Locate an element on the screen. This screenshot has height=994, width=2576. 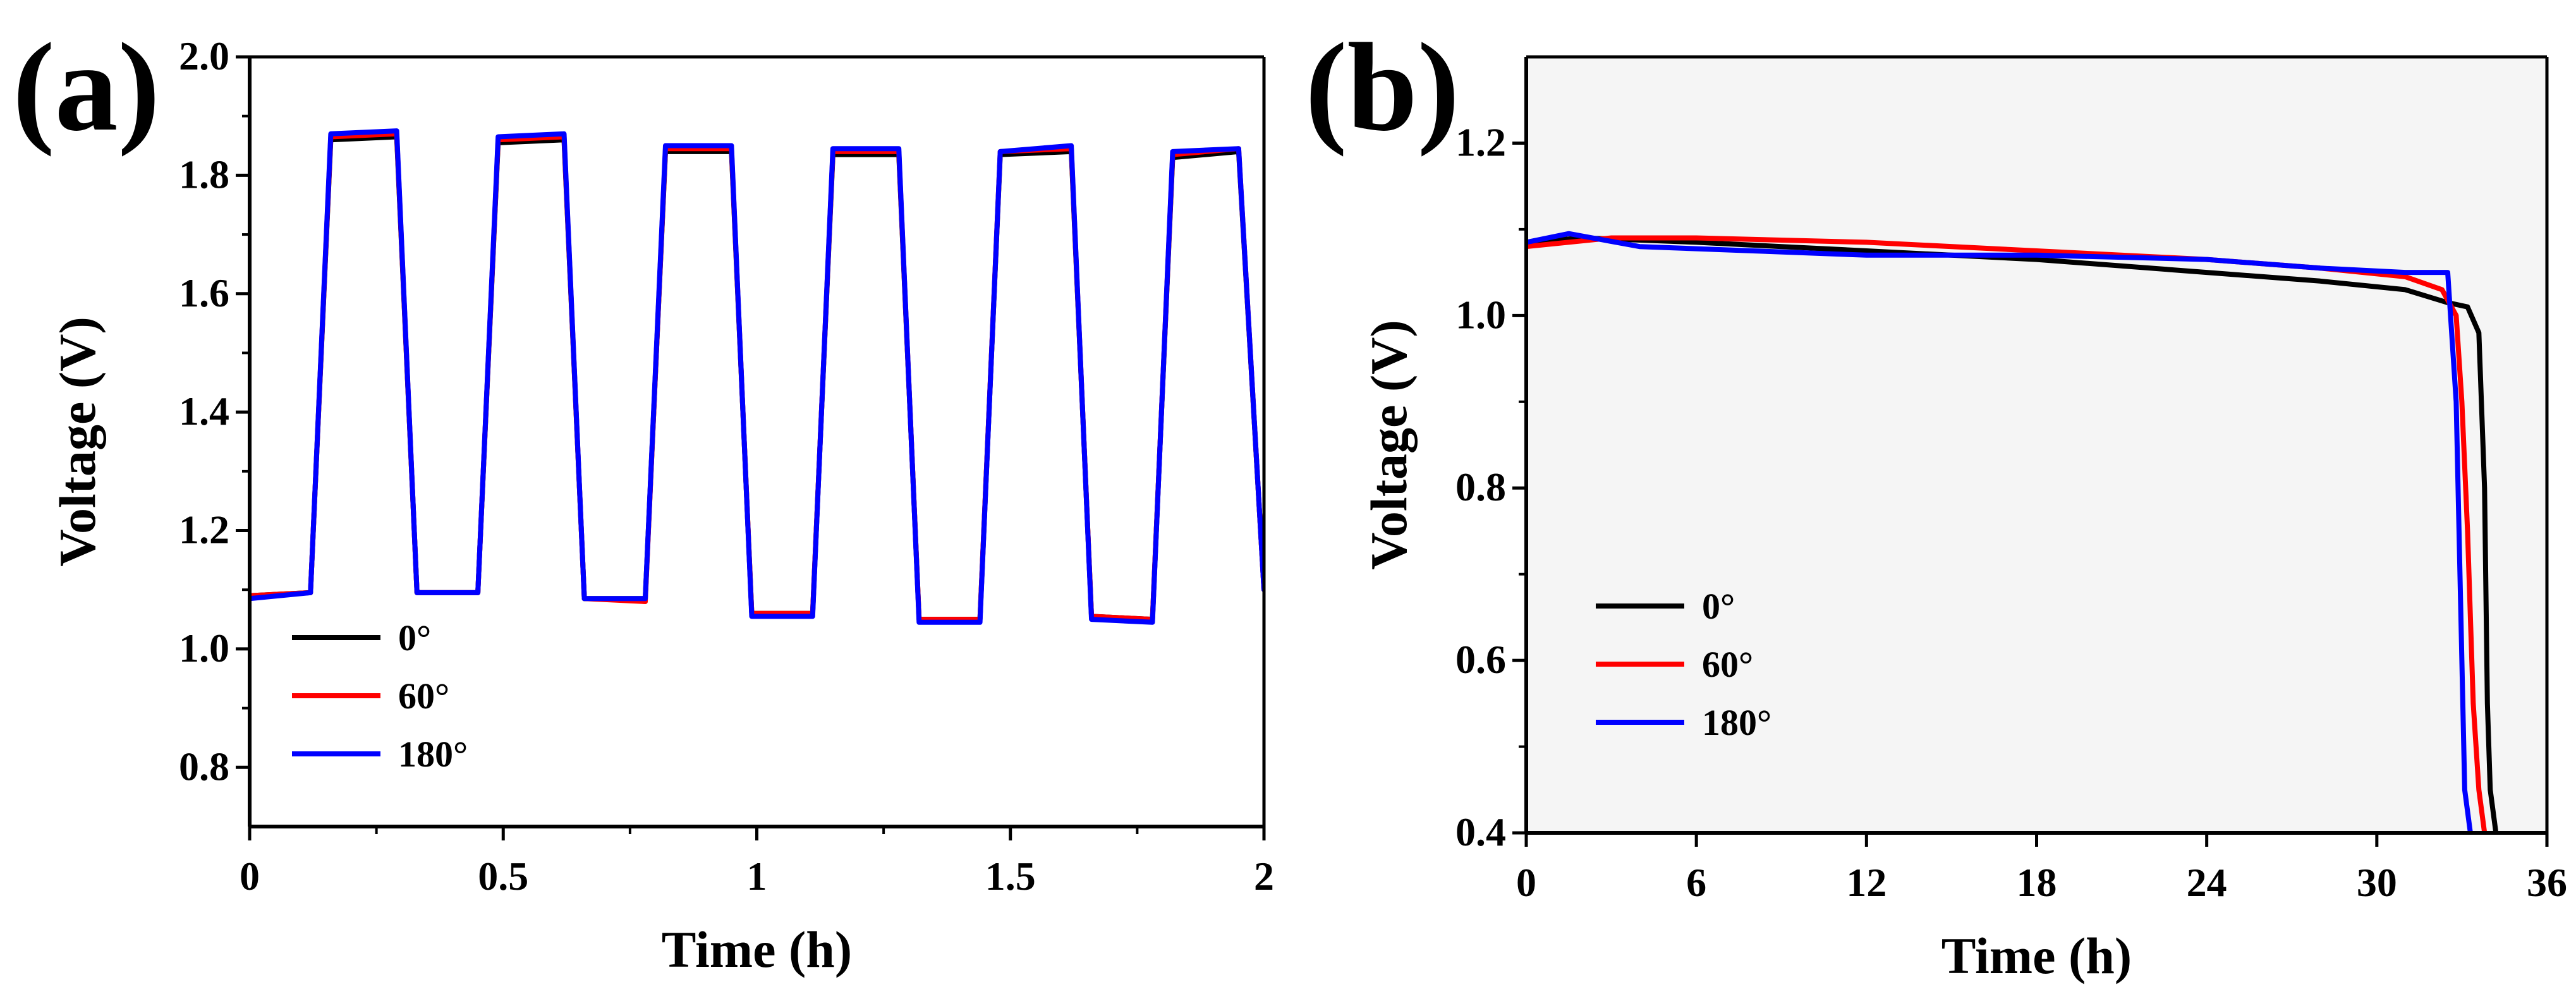
x-tick-label-b-2: 12 is located at coordinates (1866, 882).